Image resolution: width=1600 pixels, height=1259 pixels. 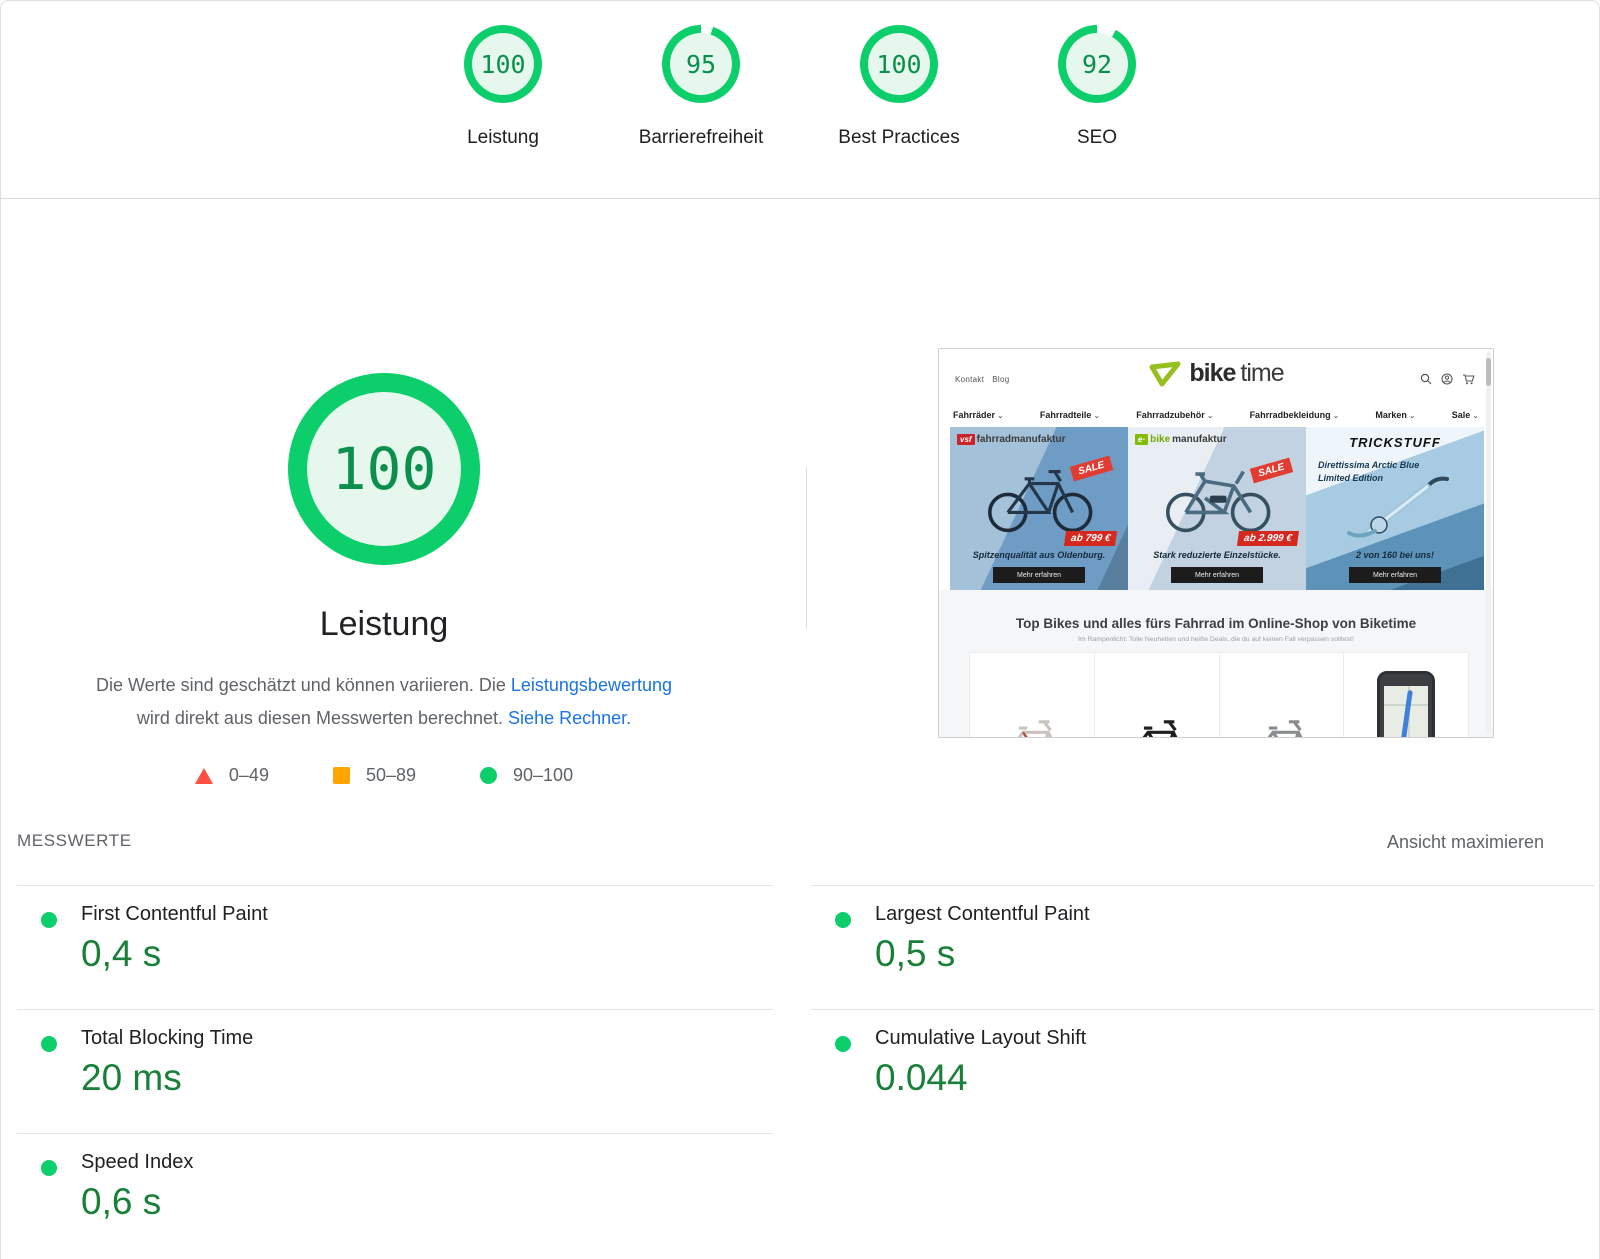 What do you see at coordinates (121, 1201) in the screenshot?
I see `metric-value: 0,6 s` at bounding box center [121, 1201].